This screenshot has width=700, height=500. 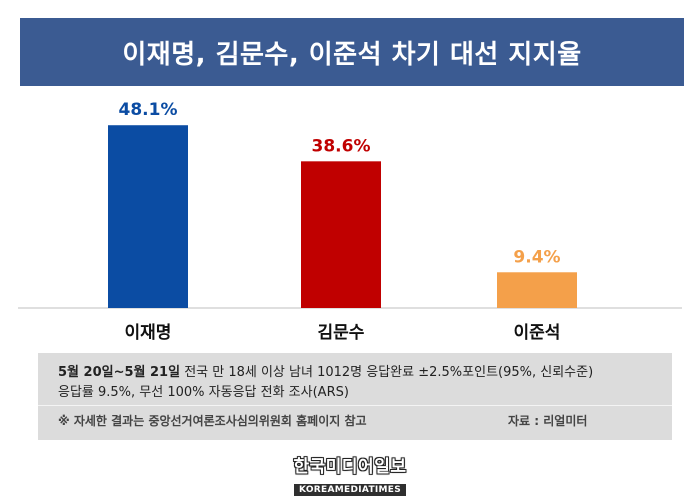 I want to click on logo-korean-text: 한국미디어일보, so click(x=350, y=467).